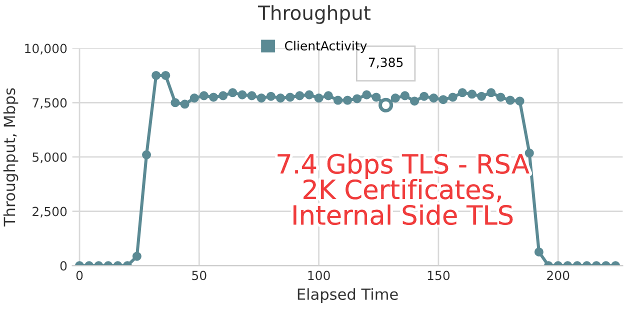 This screenshot has width=629, height=322. What do you see at coordinates (10, 157) in the screenshot?
I see `y-axis-title: Throughput, Mbps` at bounding box center [10, 157].